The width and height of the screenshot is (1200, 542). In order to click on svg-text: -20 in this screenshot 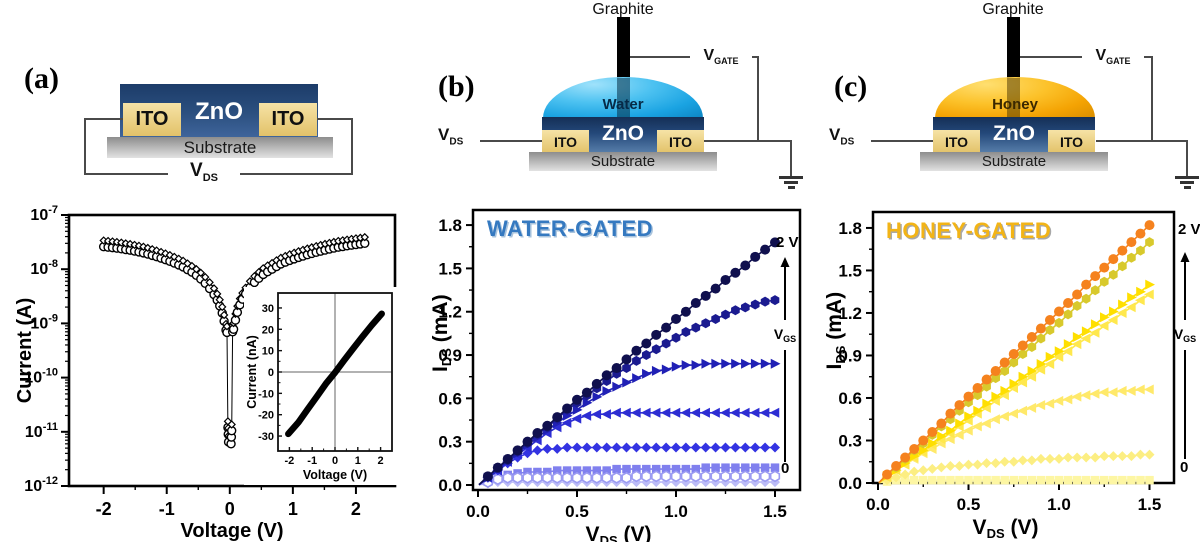, I will do `click(266, 416)`.